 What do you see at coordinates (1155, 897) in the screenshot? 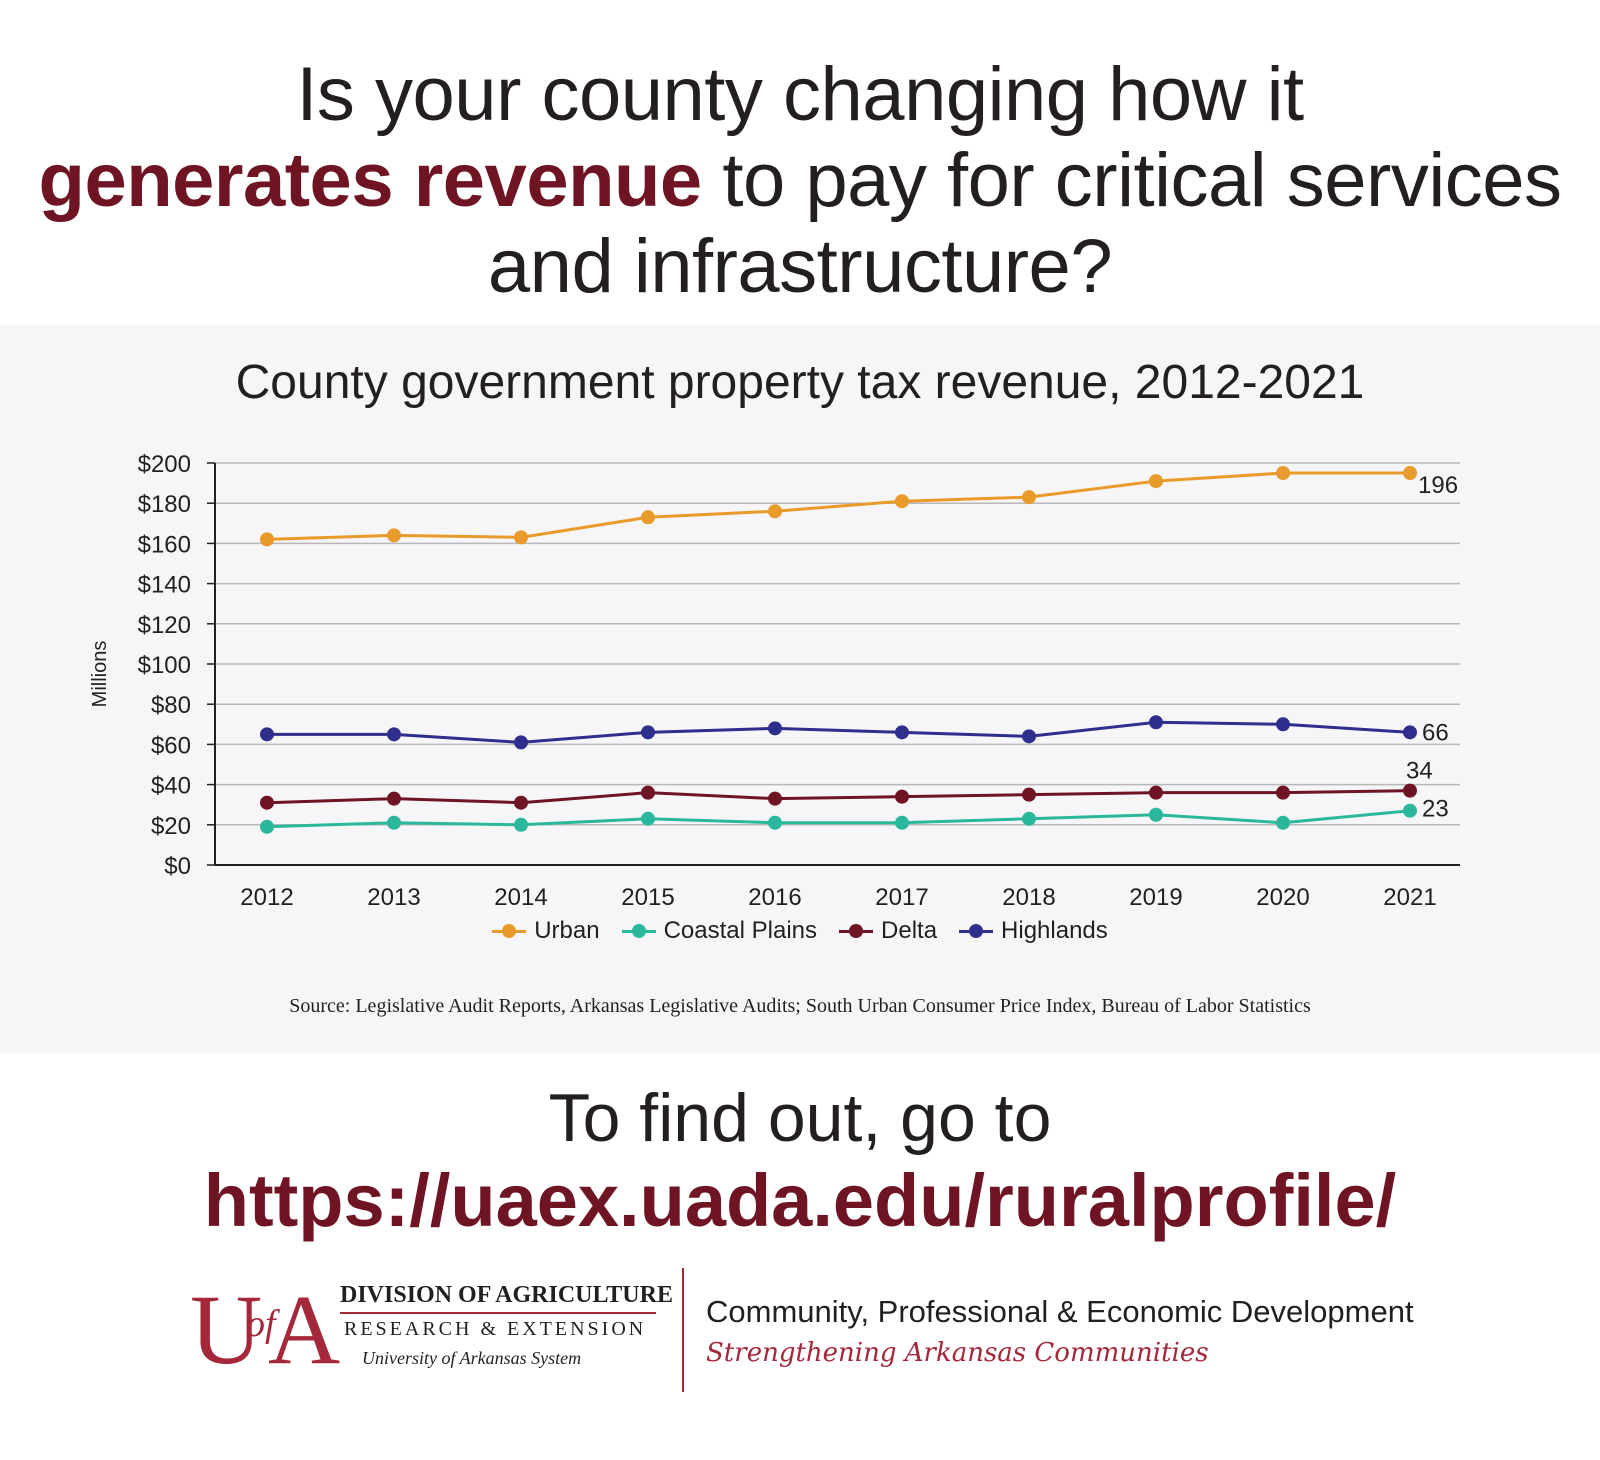
I see `x-tick-label: 2019` at bounding box center [1155, 897].